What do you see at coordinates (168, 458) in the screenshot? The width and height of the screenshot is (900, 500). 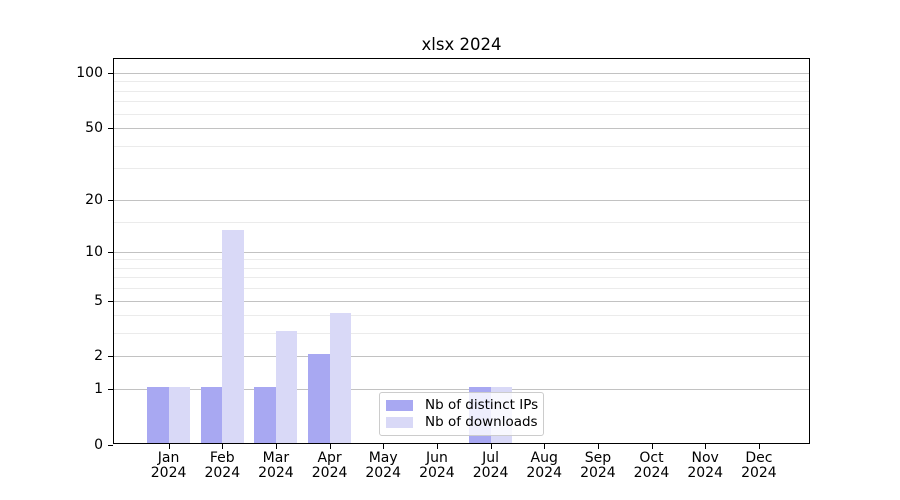 I see `x-tick-label-month: Jan` at bounding box center [168, 458].